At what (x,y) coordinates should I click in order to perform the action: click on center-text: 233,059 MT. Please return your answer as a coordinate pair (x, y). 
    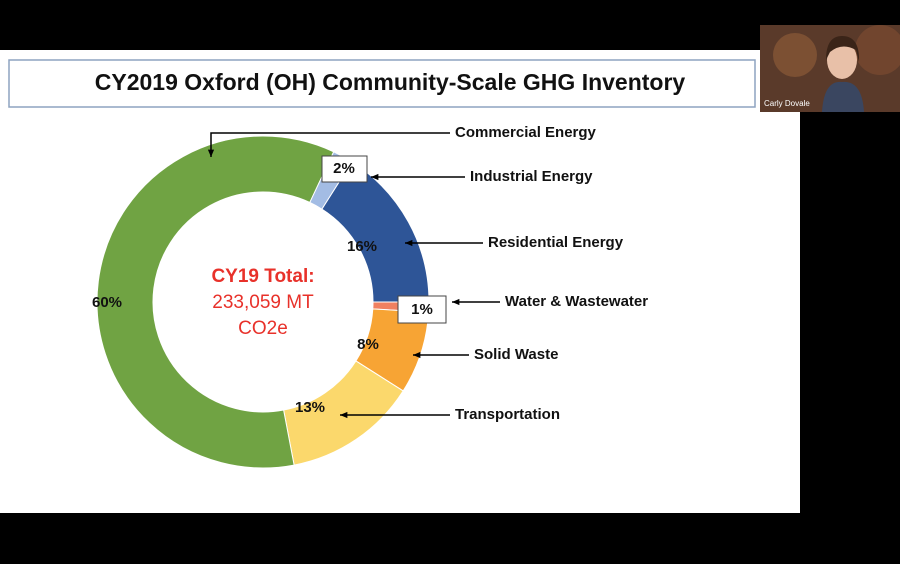
    Looking at the image, I should click on (263, 302).